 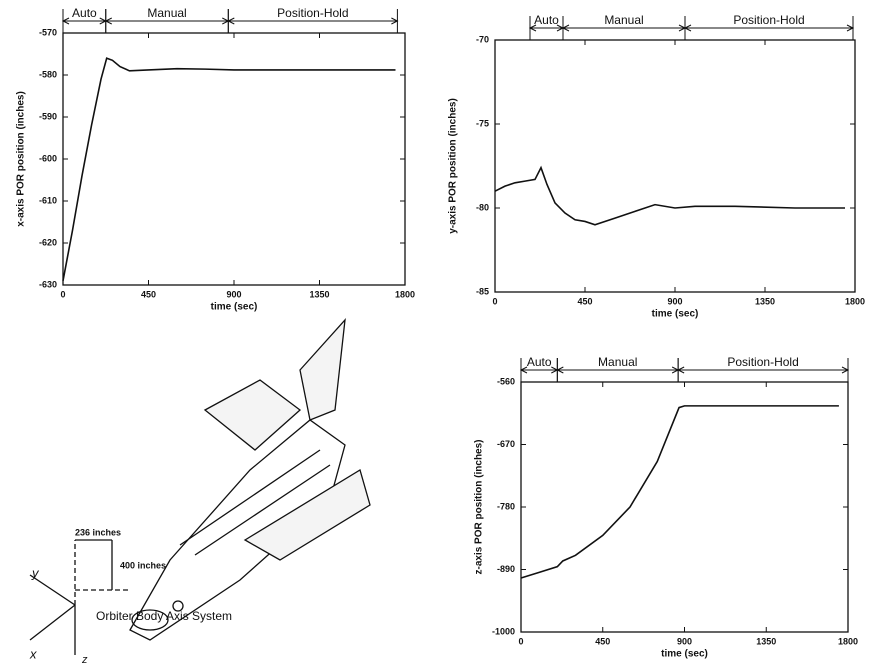 I want to click on axis-name: x, so click(x=33, y=653).